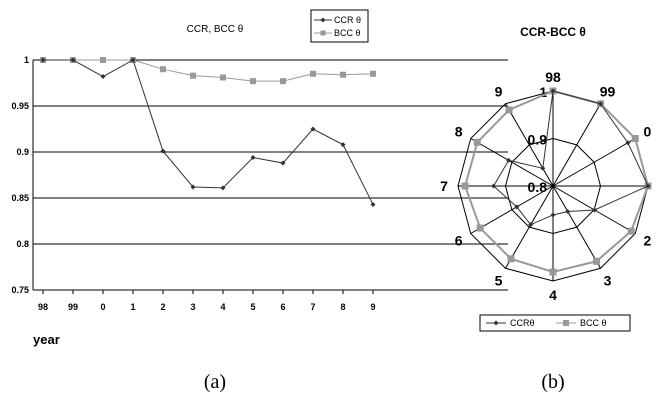 This screenshot has width=656, height=399. Describe the element at coordinates (459, 132) in the screenshot. I see `radar-category-label: 8` at that location.